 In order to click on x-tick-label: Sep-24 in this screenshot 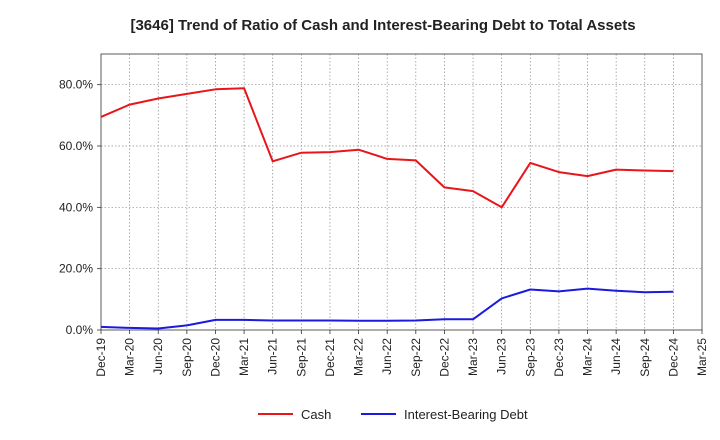, I will do `click(645, 357)`.